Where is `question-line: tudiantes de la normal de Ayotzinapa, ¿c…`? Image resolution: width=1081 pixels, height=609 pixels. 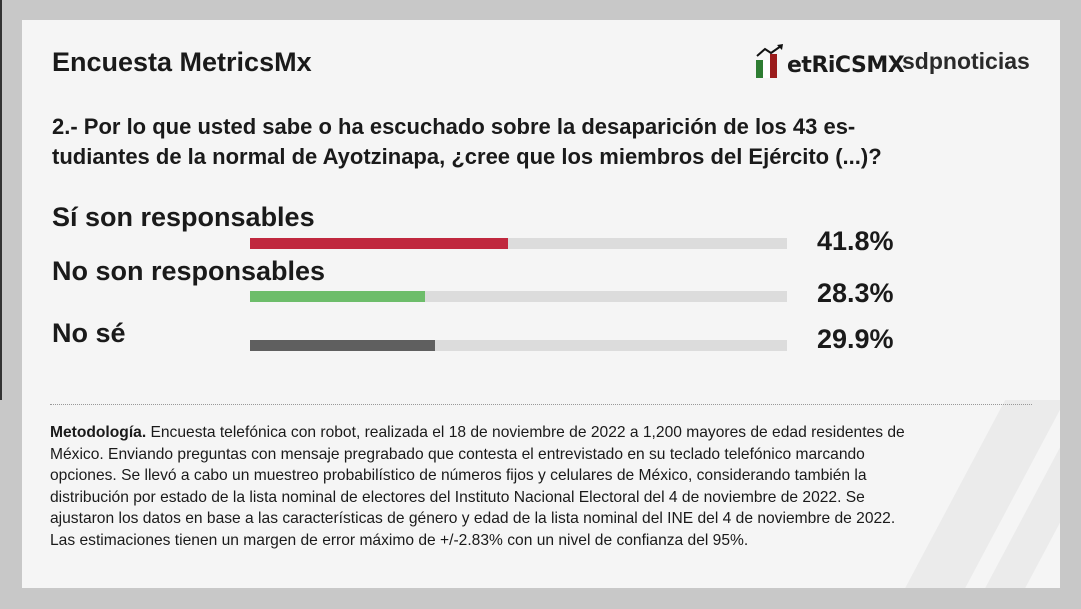
question-line: tudiantes de la normal de Ayotzinapa, ¿c… is located at coordinates (467, 156).